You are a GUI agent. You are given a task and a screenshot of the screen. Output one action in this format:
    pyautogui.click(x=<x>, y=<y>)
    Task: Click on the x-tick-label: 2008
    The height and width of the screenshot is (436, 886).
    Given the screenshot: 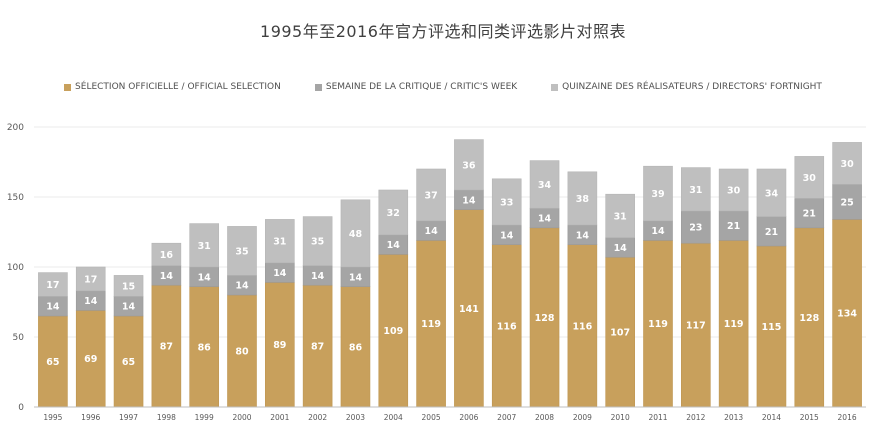 What is the action you would take?
    pyautogui.click(x=544, y=417)
    